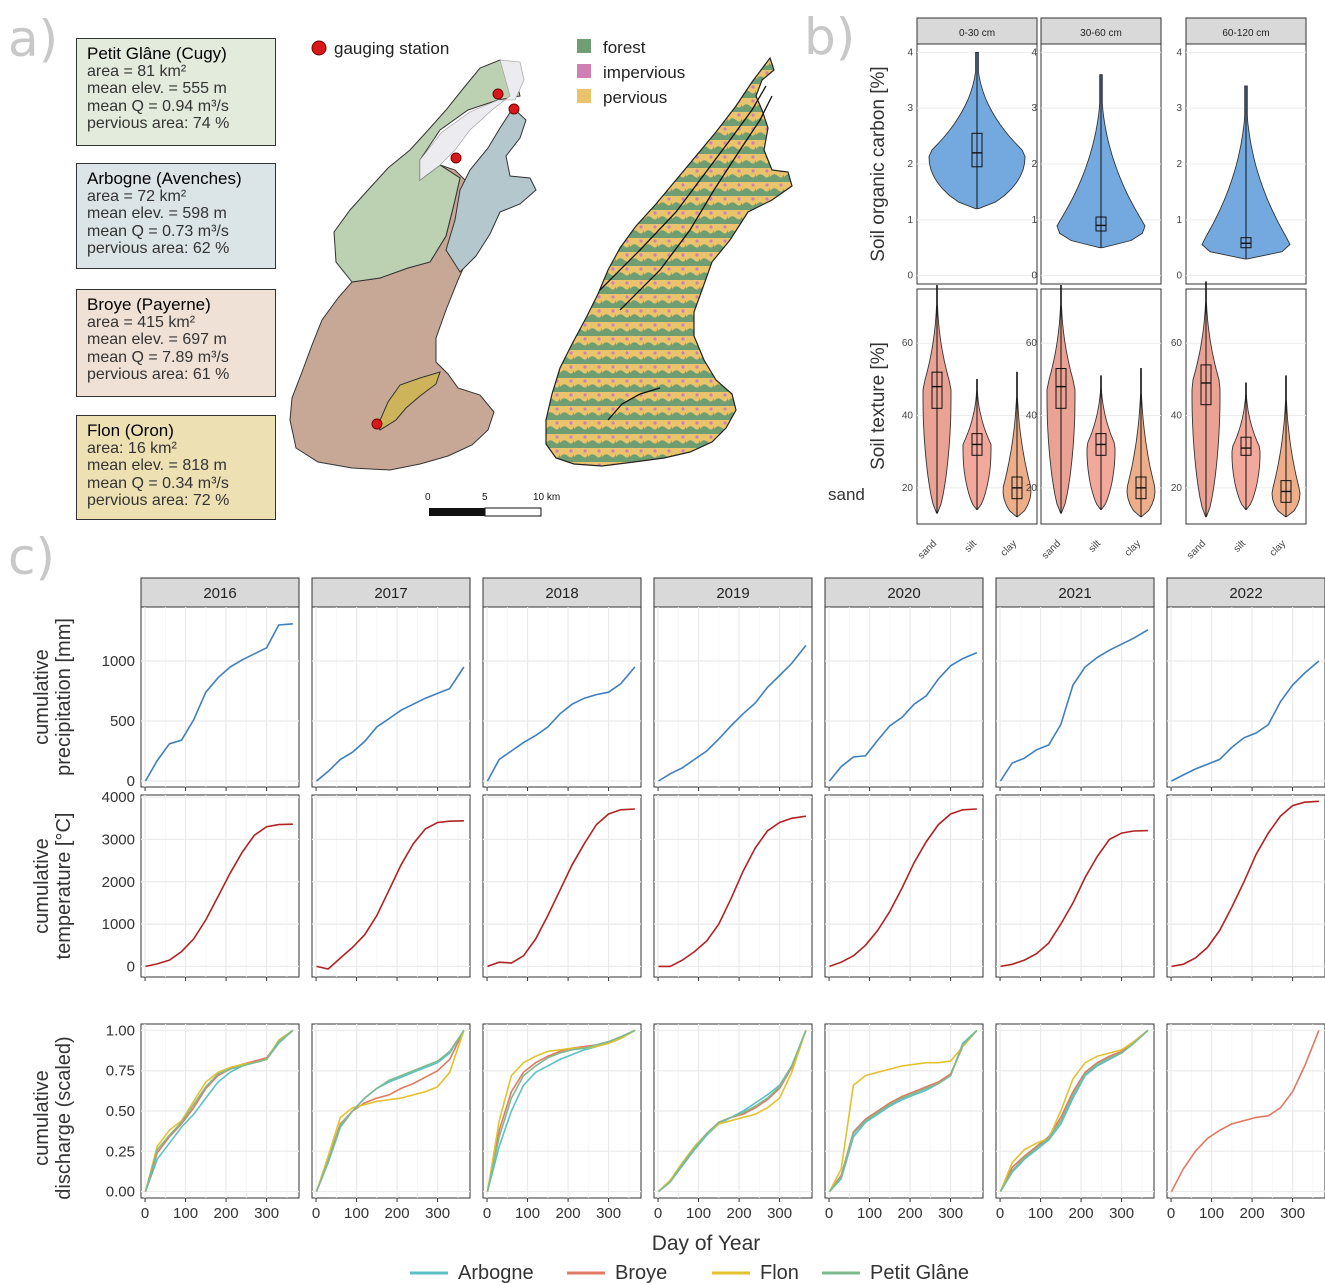 The image size is (1325, 1283). What do you see at coordinates (158, 123) in the screenshot?
I see `catchment-pervious: pervious area: 74 %` at bounding box center [158, 123].